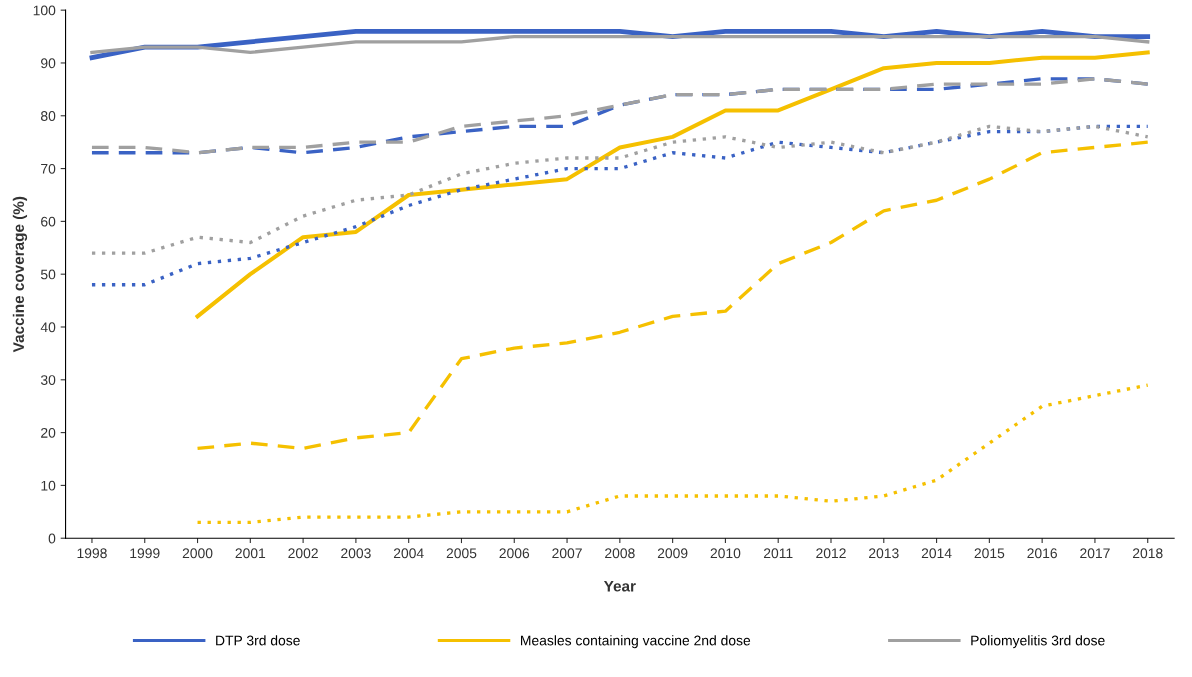 Image resolution: width=1192 pixels, height=677 pixels. What do you see at coordinates (197, 553) in the screenshot?
I see `x-tick-label: 2000` at bounding box center [197, 553].